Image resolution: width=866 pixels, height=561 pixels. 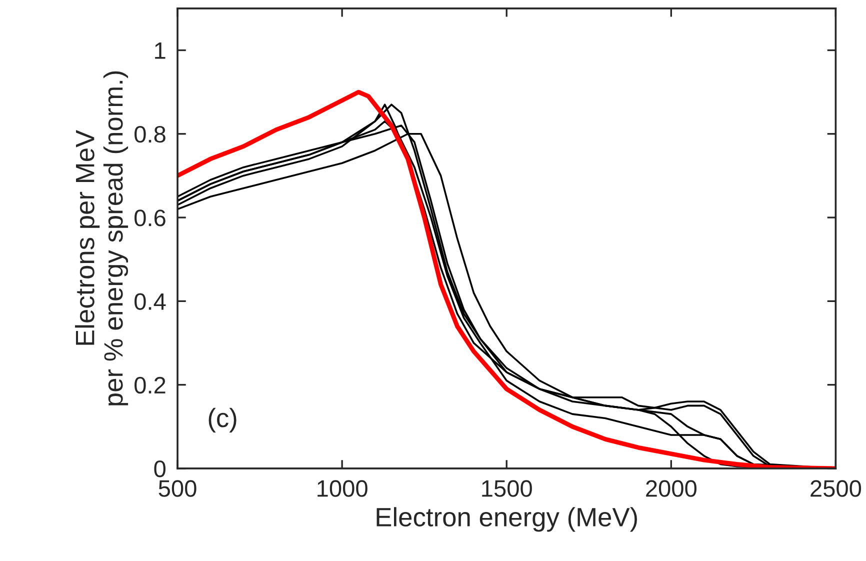 I want to click on y-tick-label: 0, so click(x=160, y=469).